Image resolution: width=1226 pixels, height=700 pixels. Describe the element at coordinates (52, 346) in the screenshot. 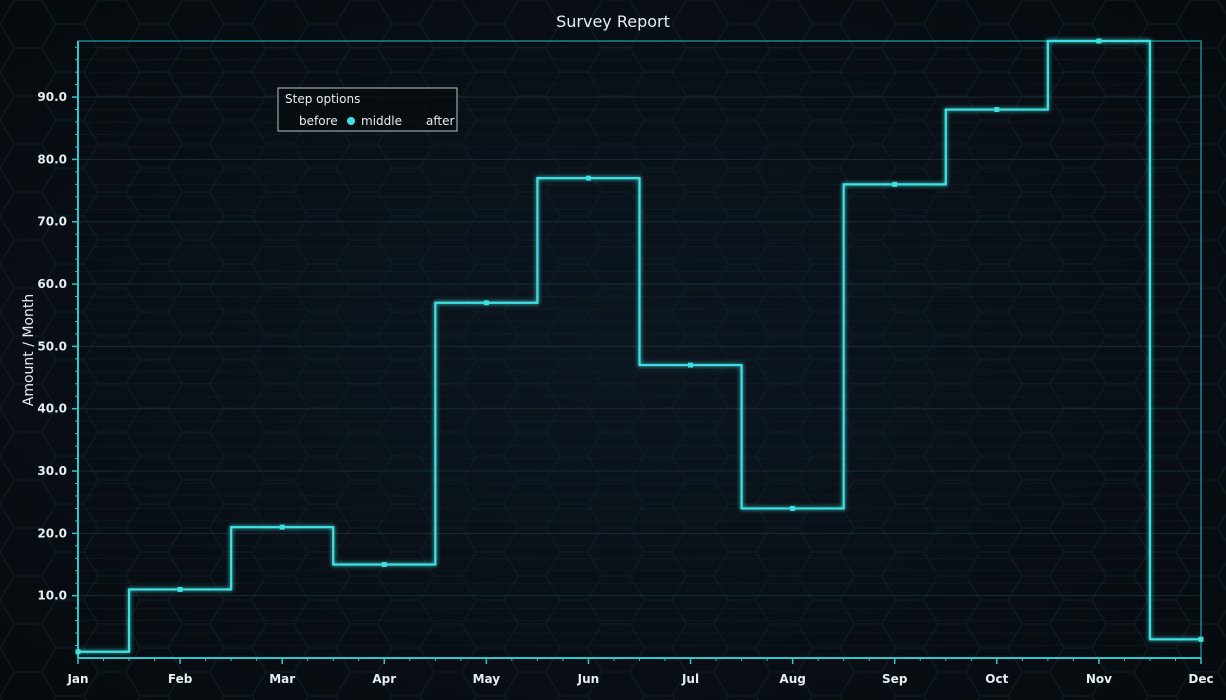

I see `y-tick-label: 50.0` at that location.